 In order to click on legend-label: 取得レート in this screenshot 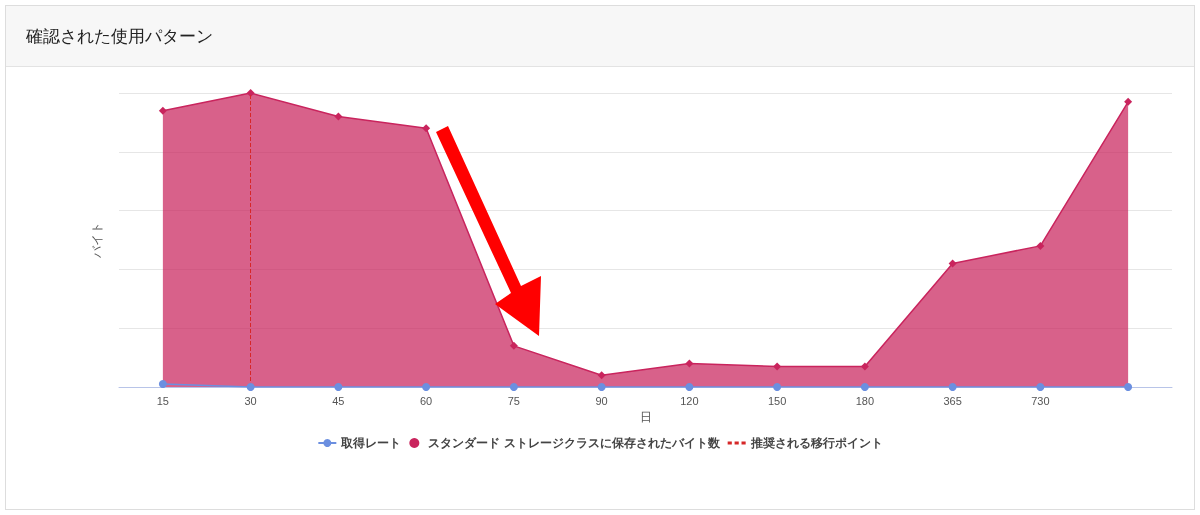, I will do `click(371, 443)`.